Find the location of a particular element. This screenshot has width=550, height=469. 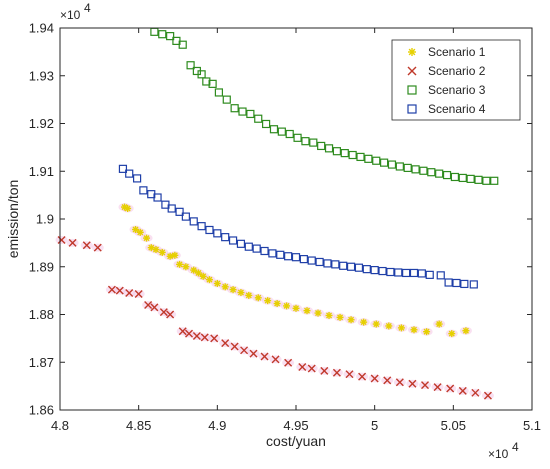

x-tick-label: 4.85 is located at coordinates (138, 425).